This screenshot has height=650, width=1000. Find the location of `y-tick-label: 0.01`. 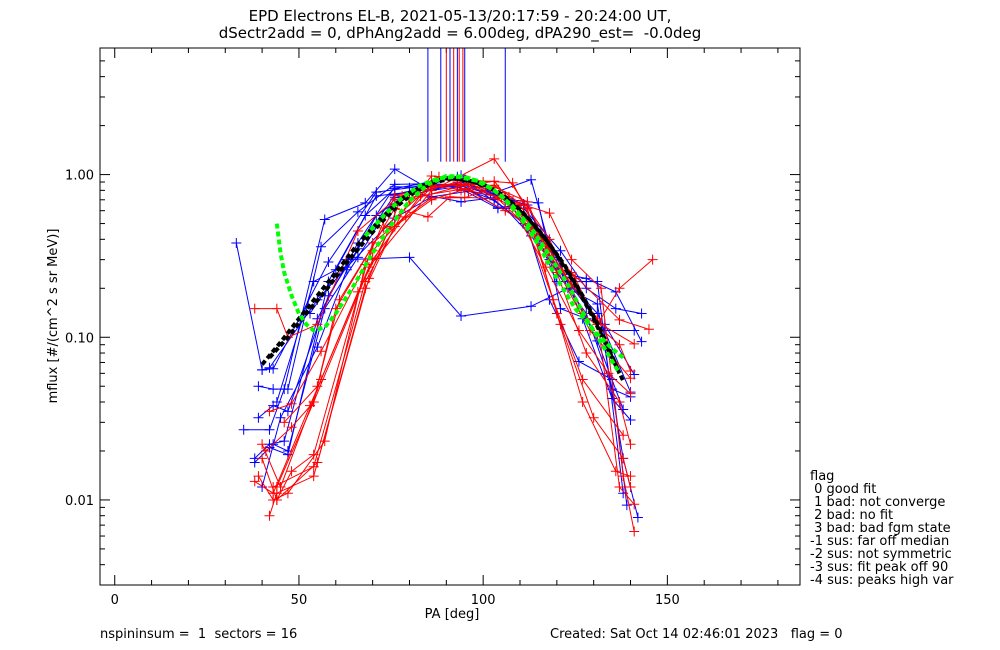

y-tick-label: 0.01 is located at coordinates (79, 501).